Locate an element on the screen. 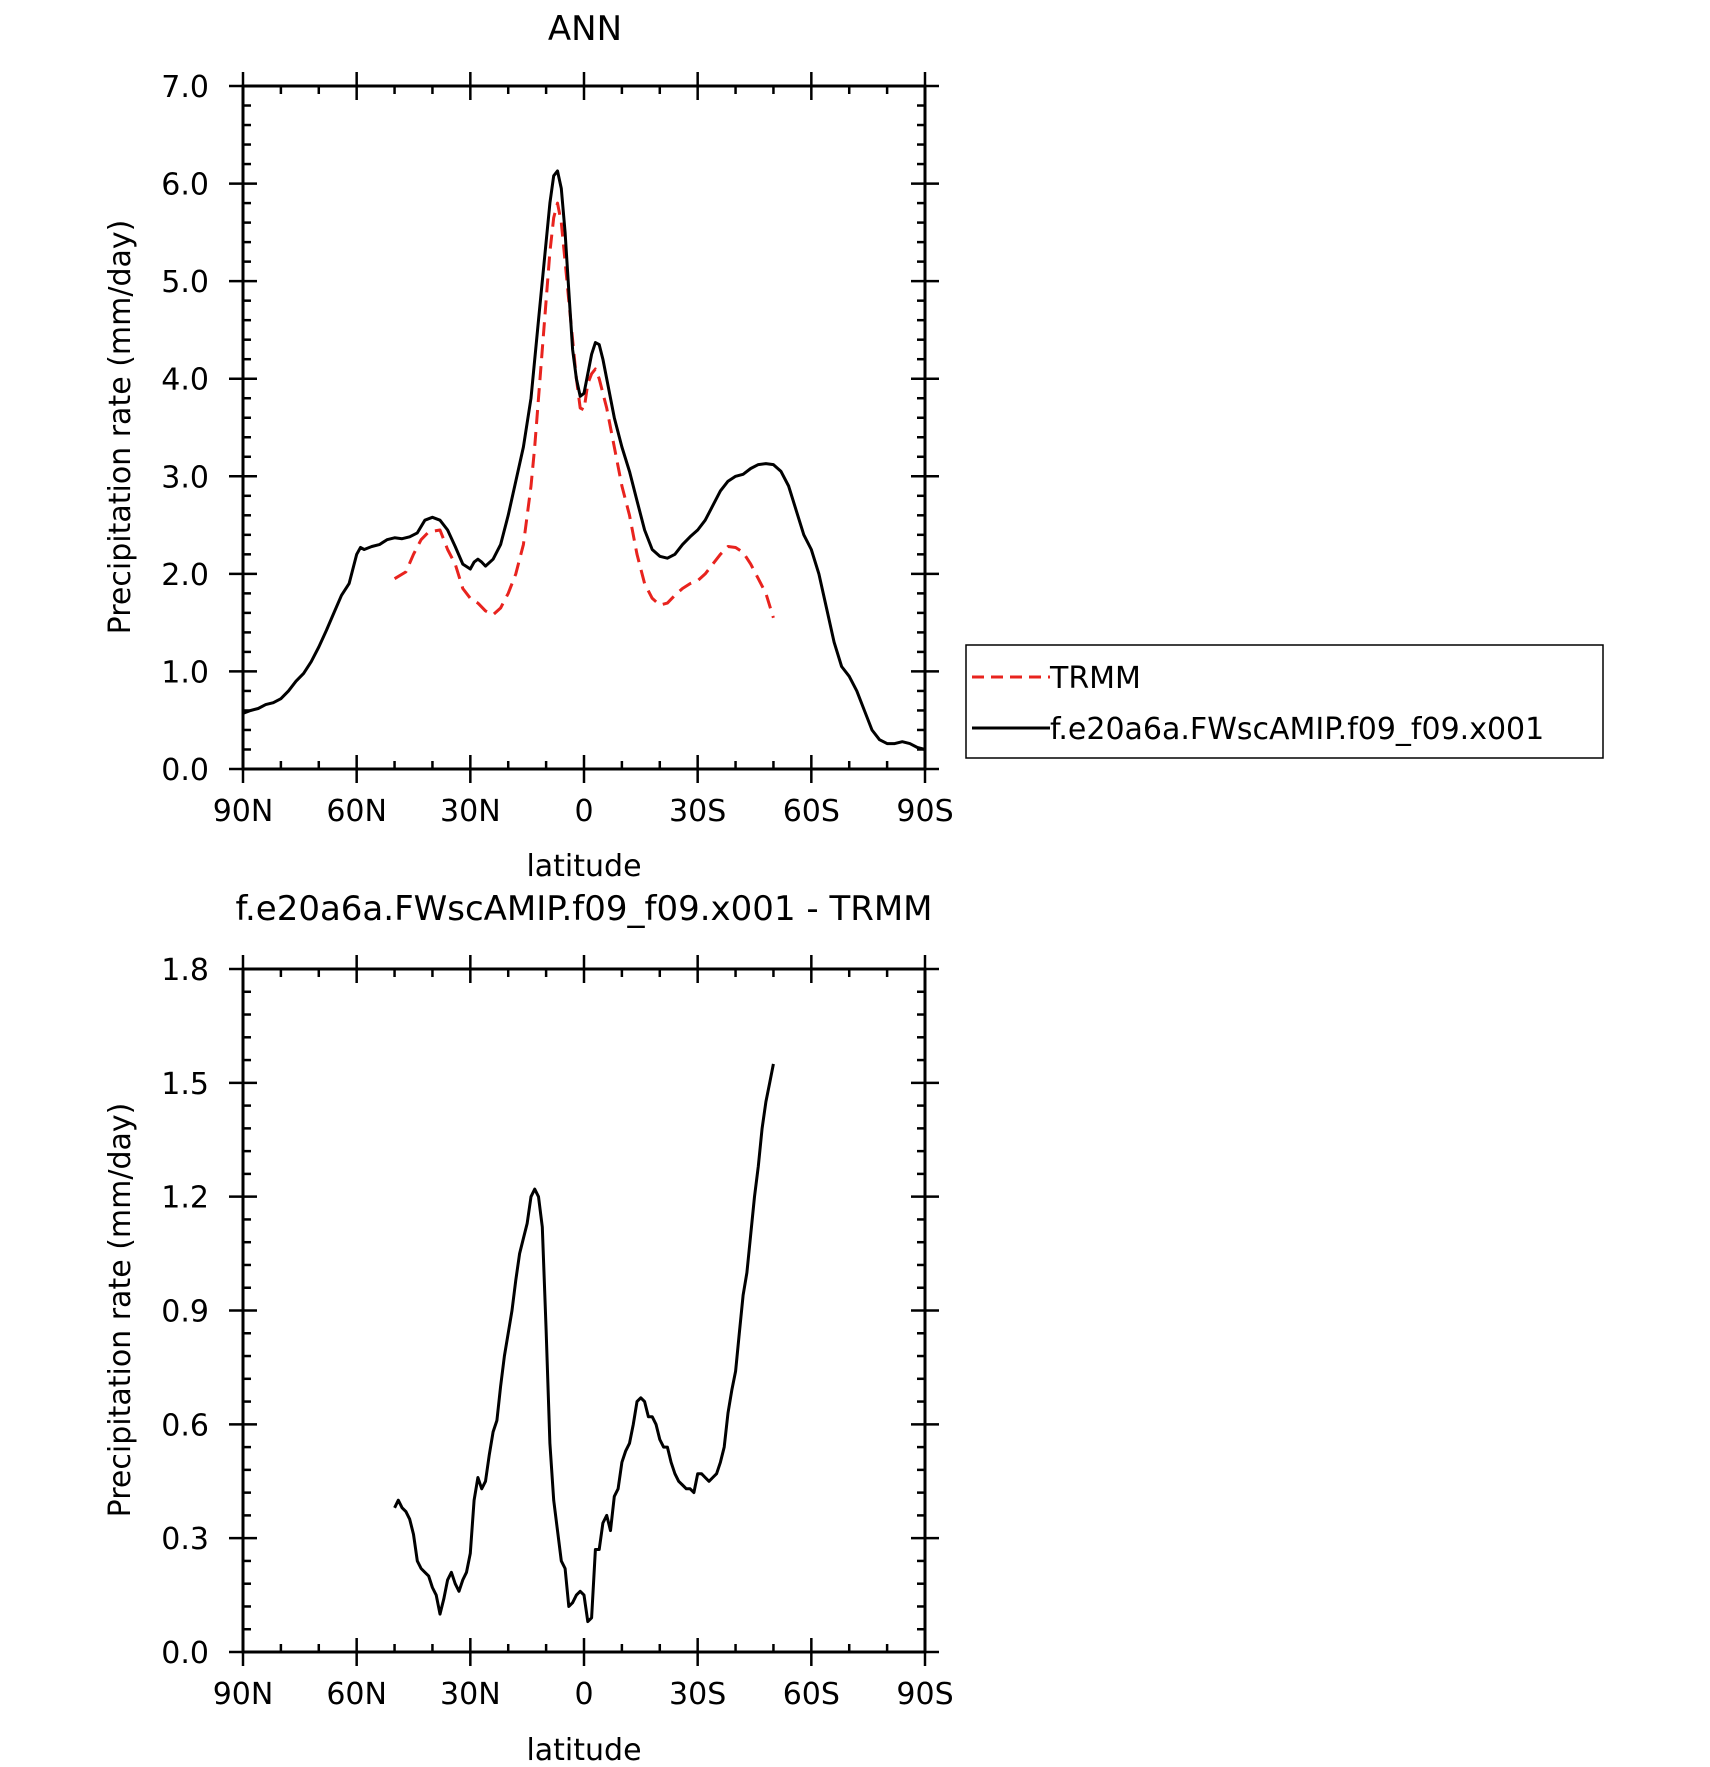  x-tick-label-top: 30N is located at coordinates (470, 811).